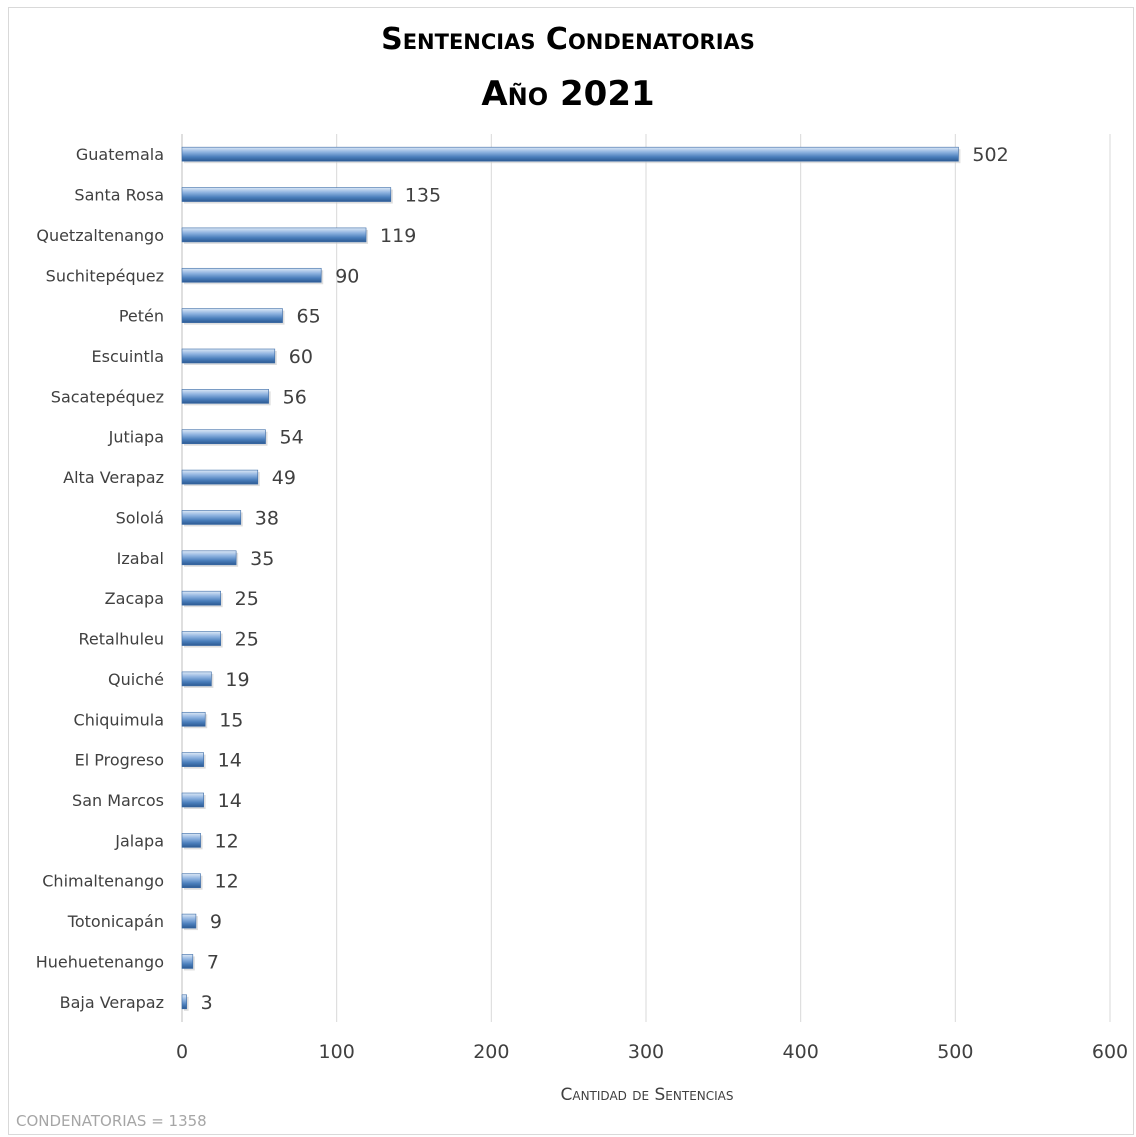  What do you see at coordinates (568, 39) in the screenshot?
I see `chart-title: Sentencias Condenatorias` at bounding box center [568, 39].